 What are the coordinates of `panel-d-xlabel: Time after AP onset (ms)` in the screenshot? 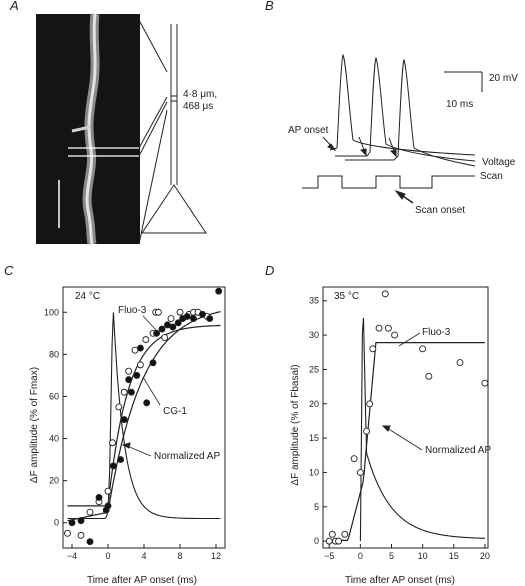 It's located at (400, 580).